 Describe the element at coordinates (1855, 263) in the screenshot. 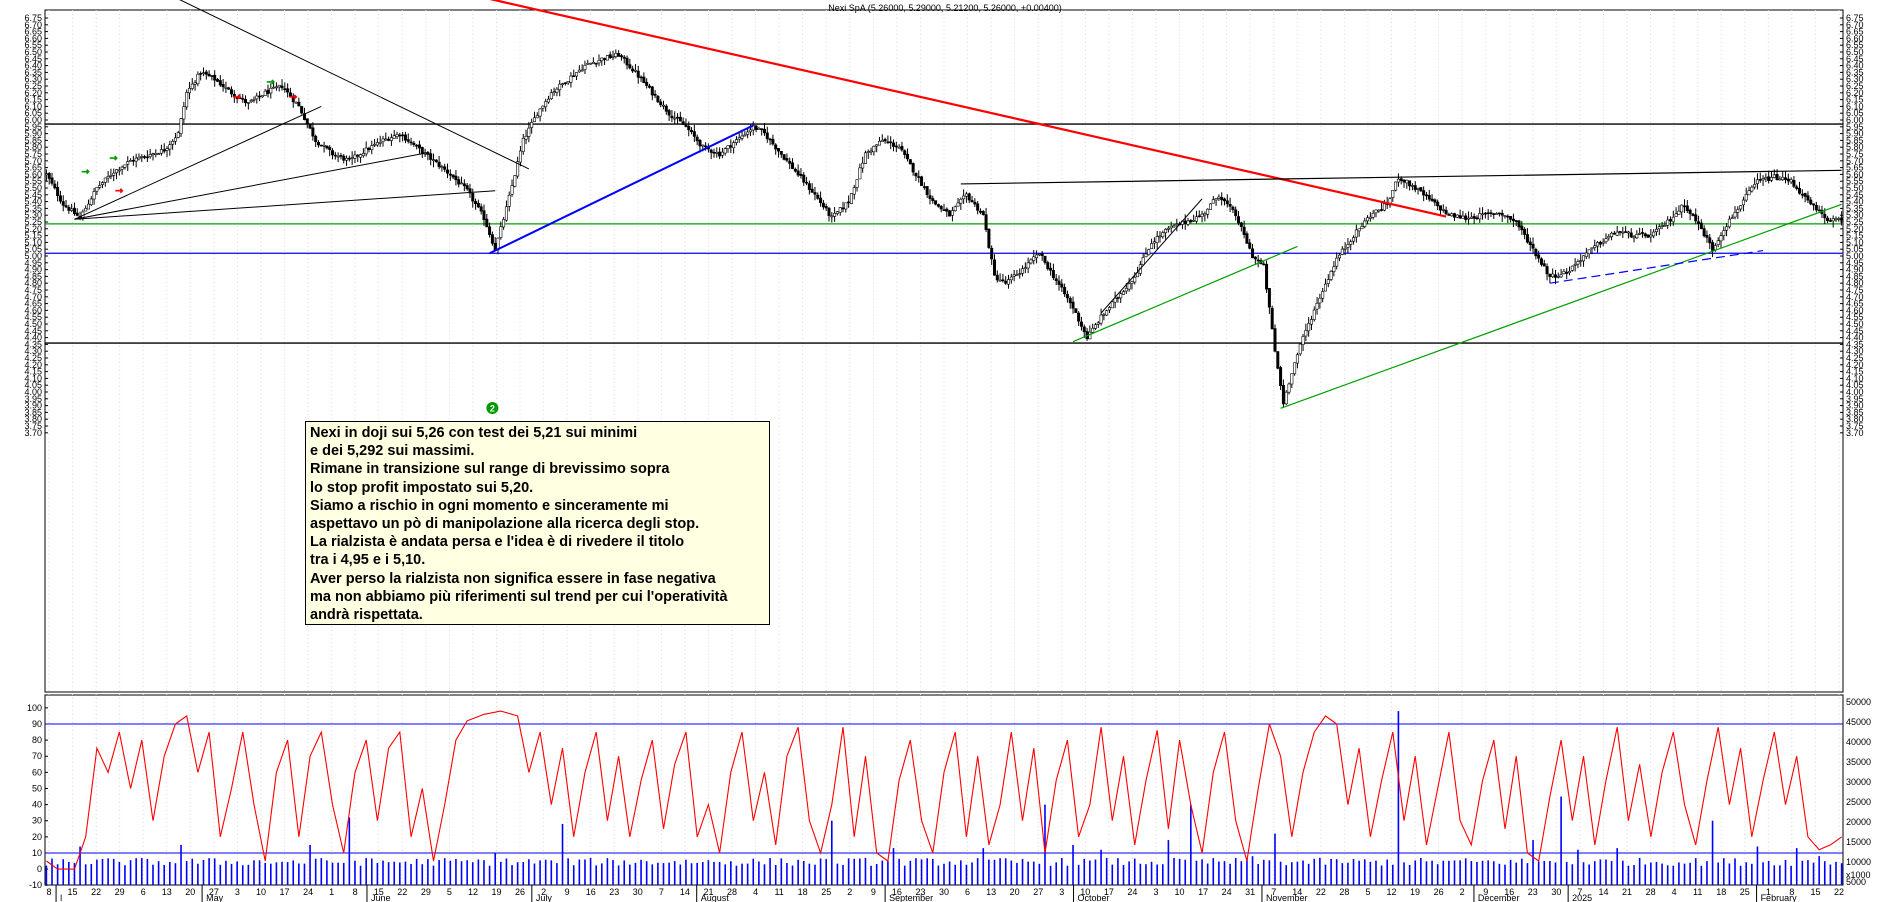

I see `price-tick-label: 4.95` at that location.